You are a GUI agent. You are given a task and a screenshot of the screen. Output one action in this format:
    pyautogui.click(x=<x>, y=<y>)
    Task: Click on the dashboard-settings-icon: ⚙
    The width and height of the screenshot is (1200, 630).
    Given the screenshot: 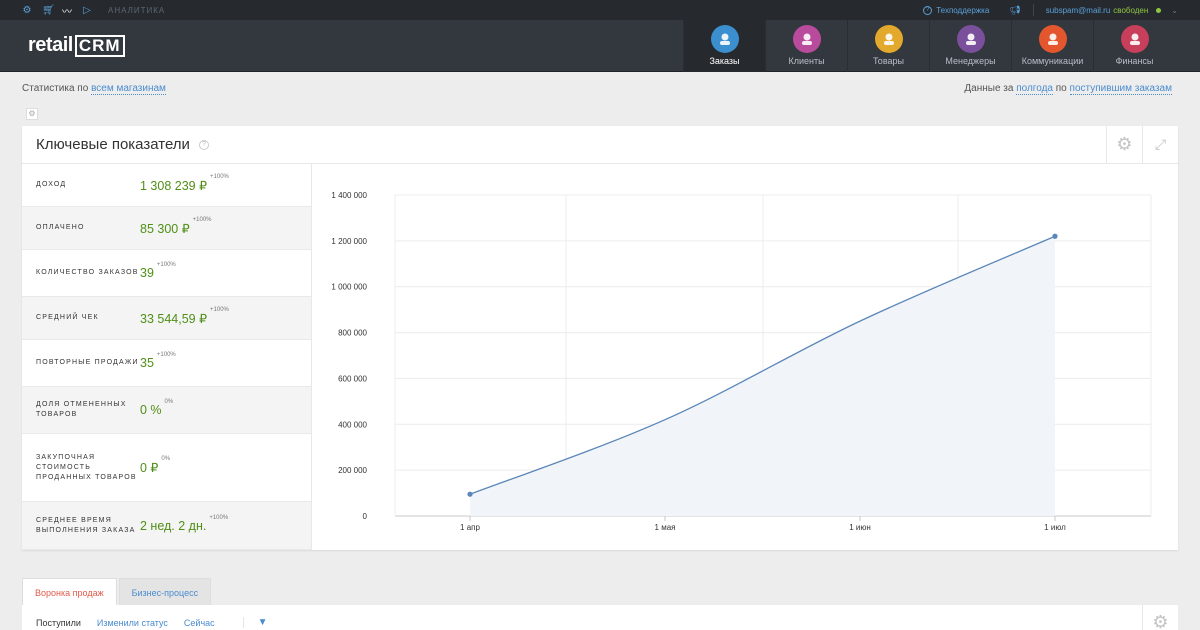 What is the action you would take?
    pyautogui.click(x=32, y=114)
    